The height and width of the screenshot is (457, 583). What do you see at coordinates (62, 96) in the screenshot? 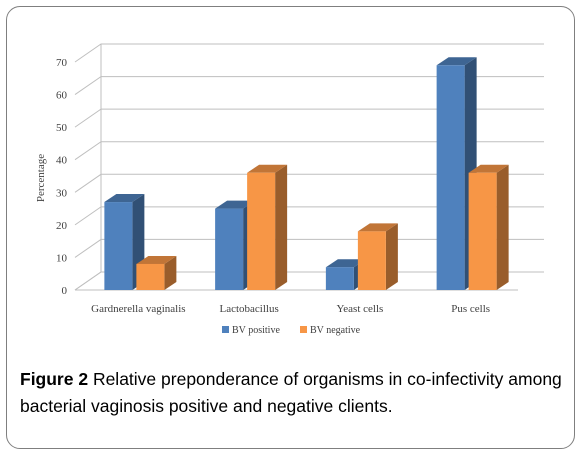
I see `y-tick-label: 60` at bounding box center [62, 96].